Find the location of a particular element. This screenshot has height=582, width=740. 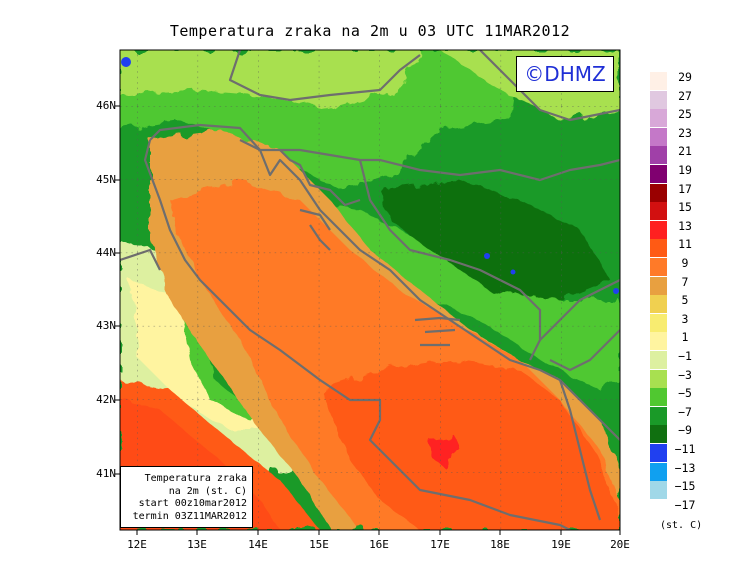

legend-label: 5 is located at coordinates (685, 300).